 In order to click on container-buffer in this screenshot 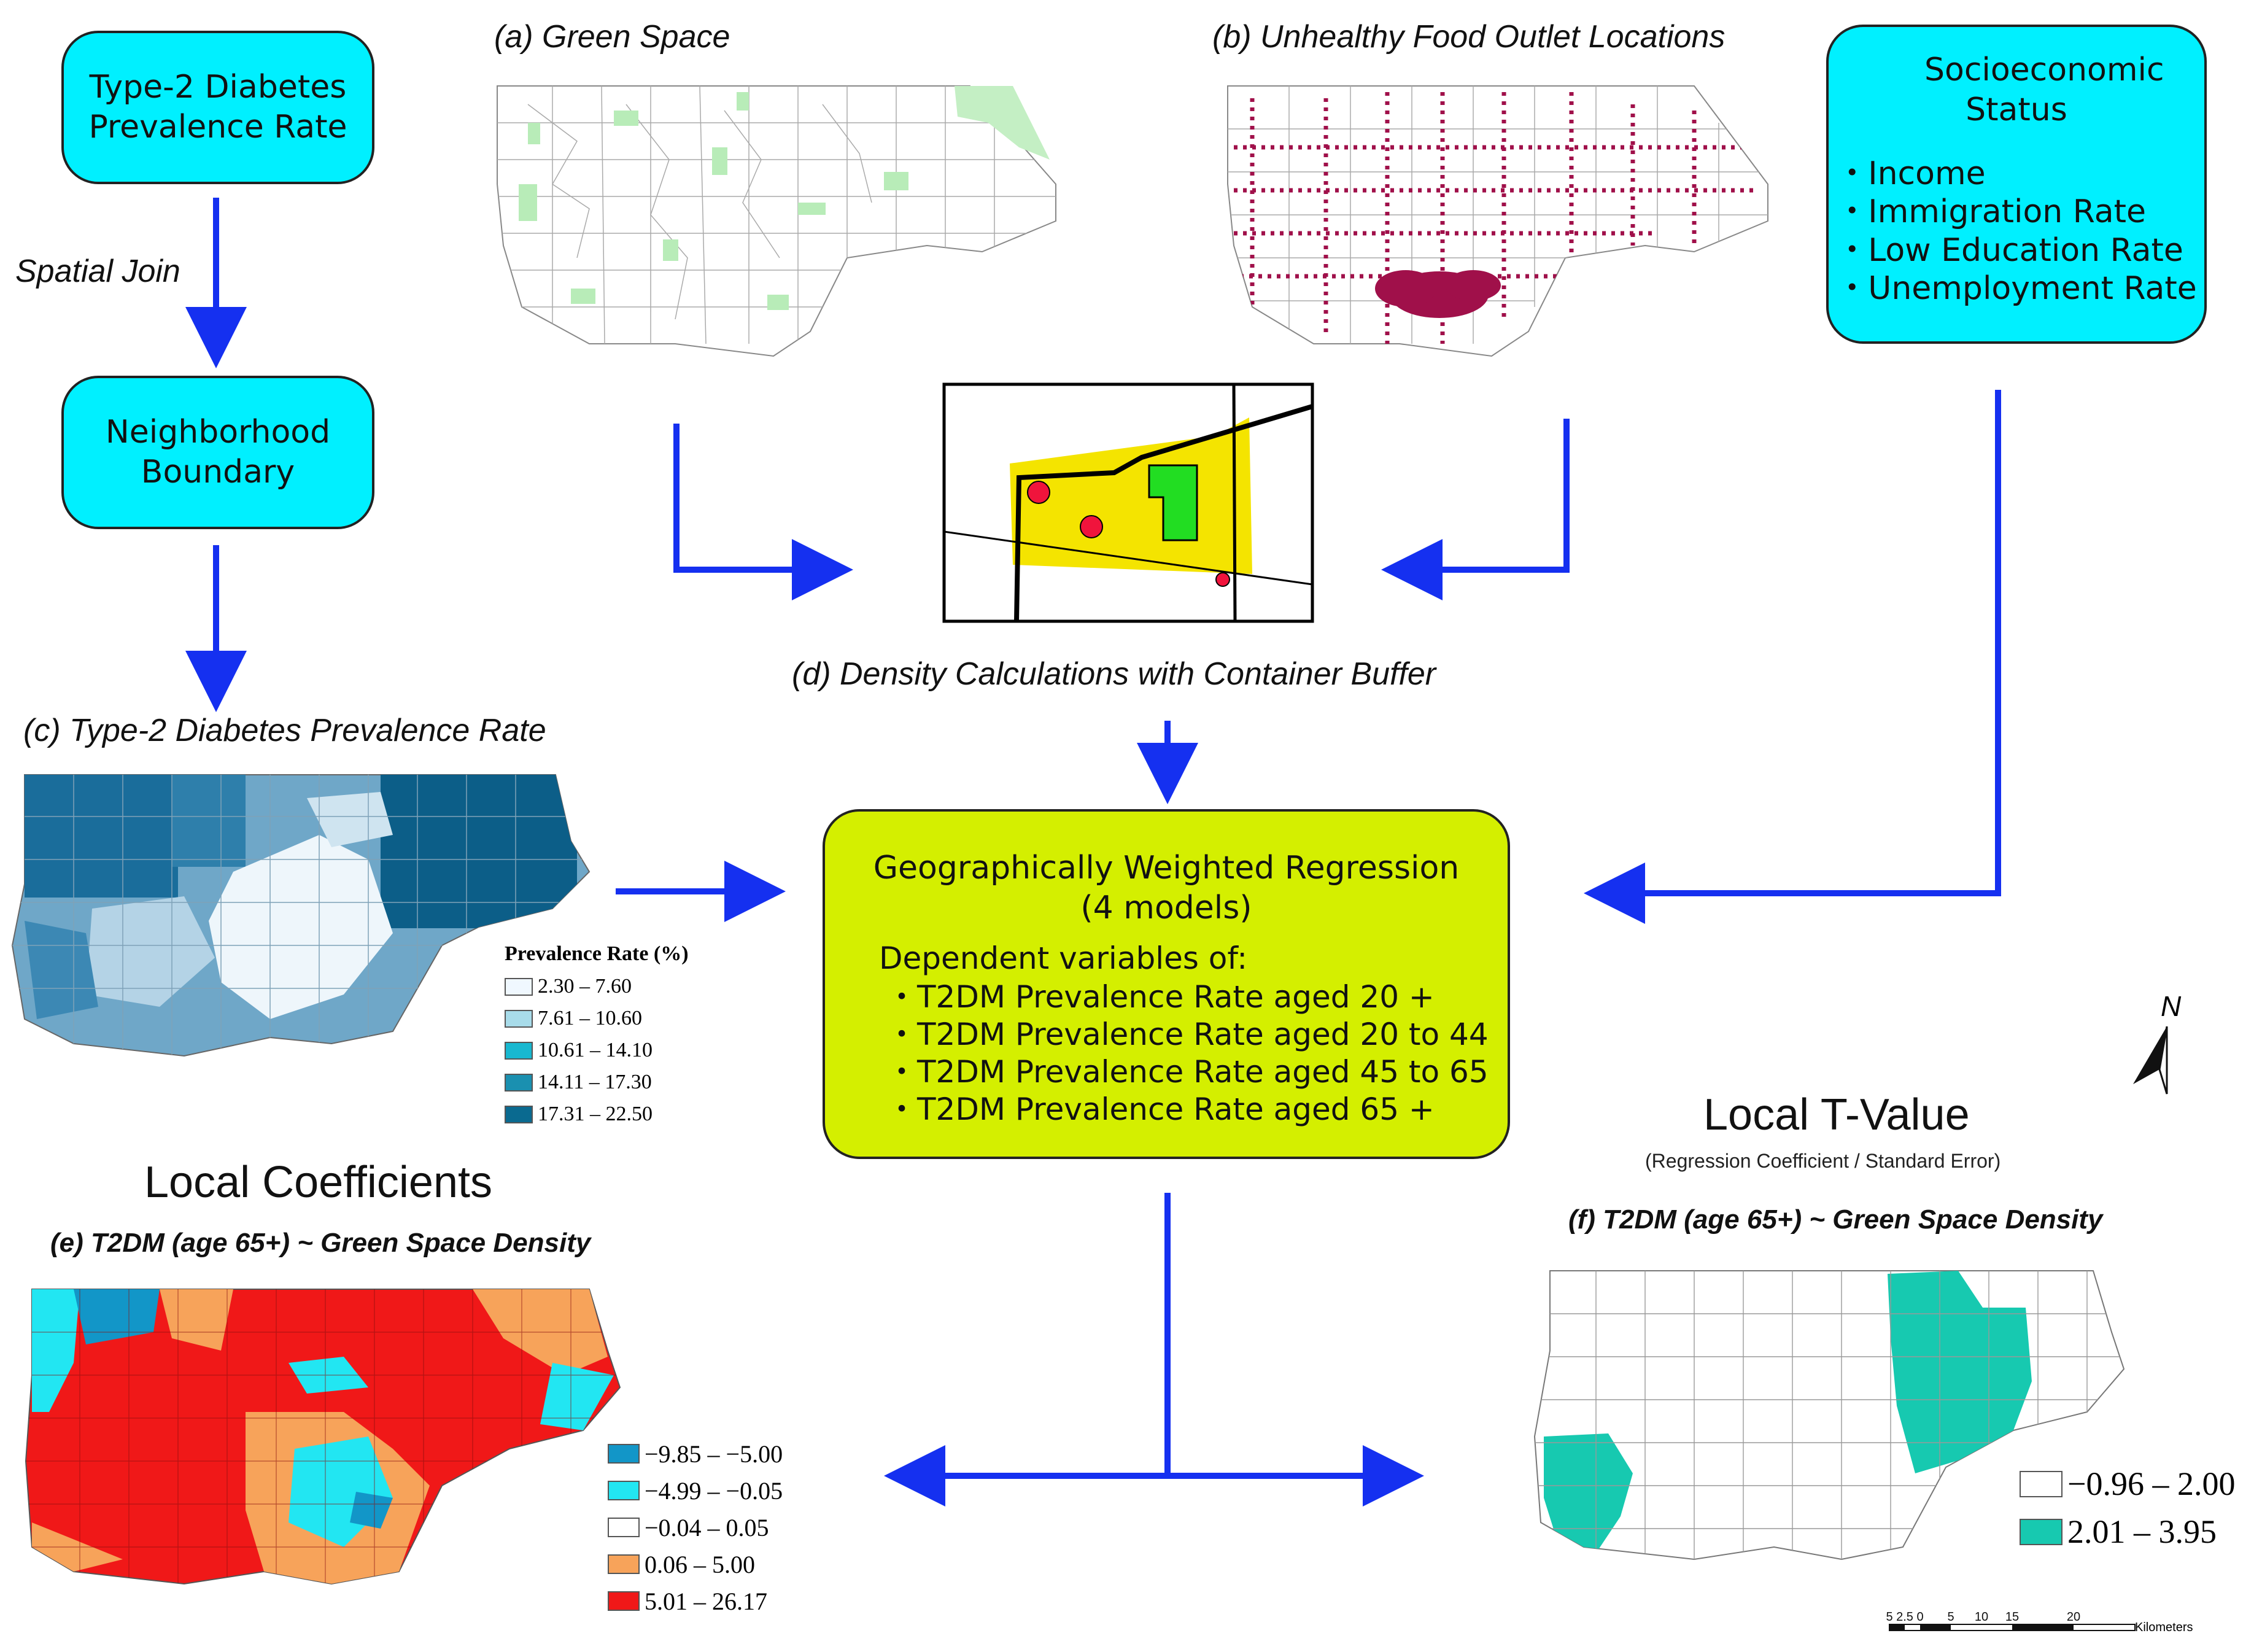, I will do `click(1131, 495)`.